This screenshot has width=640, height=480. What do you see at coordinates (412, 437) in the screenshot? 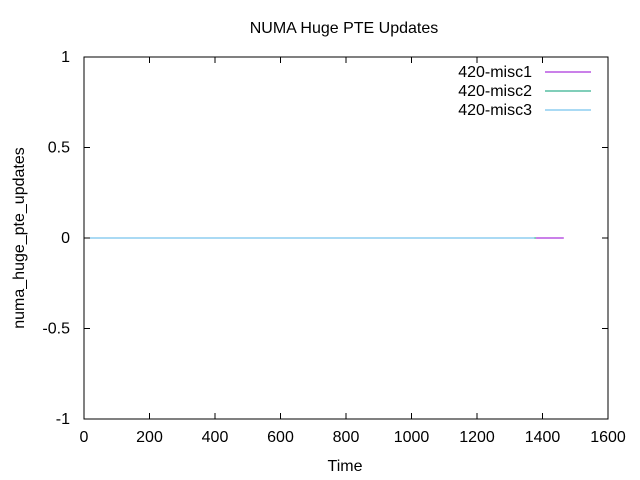
I see `x-tick-label: 1000` at bounding box center [412, 437].